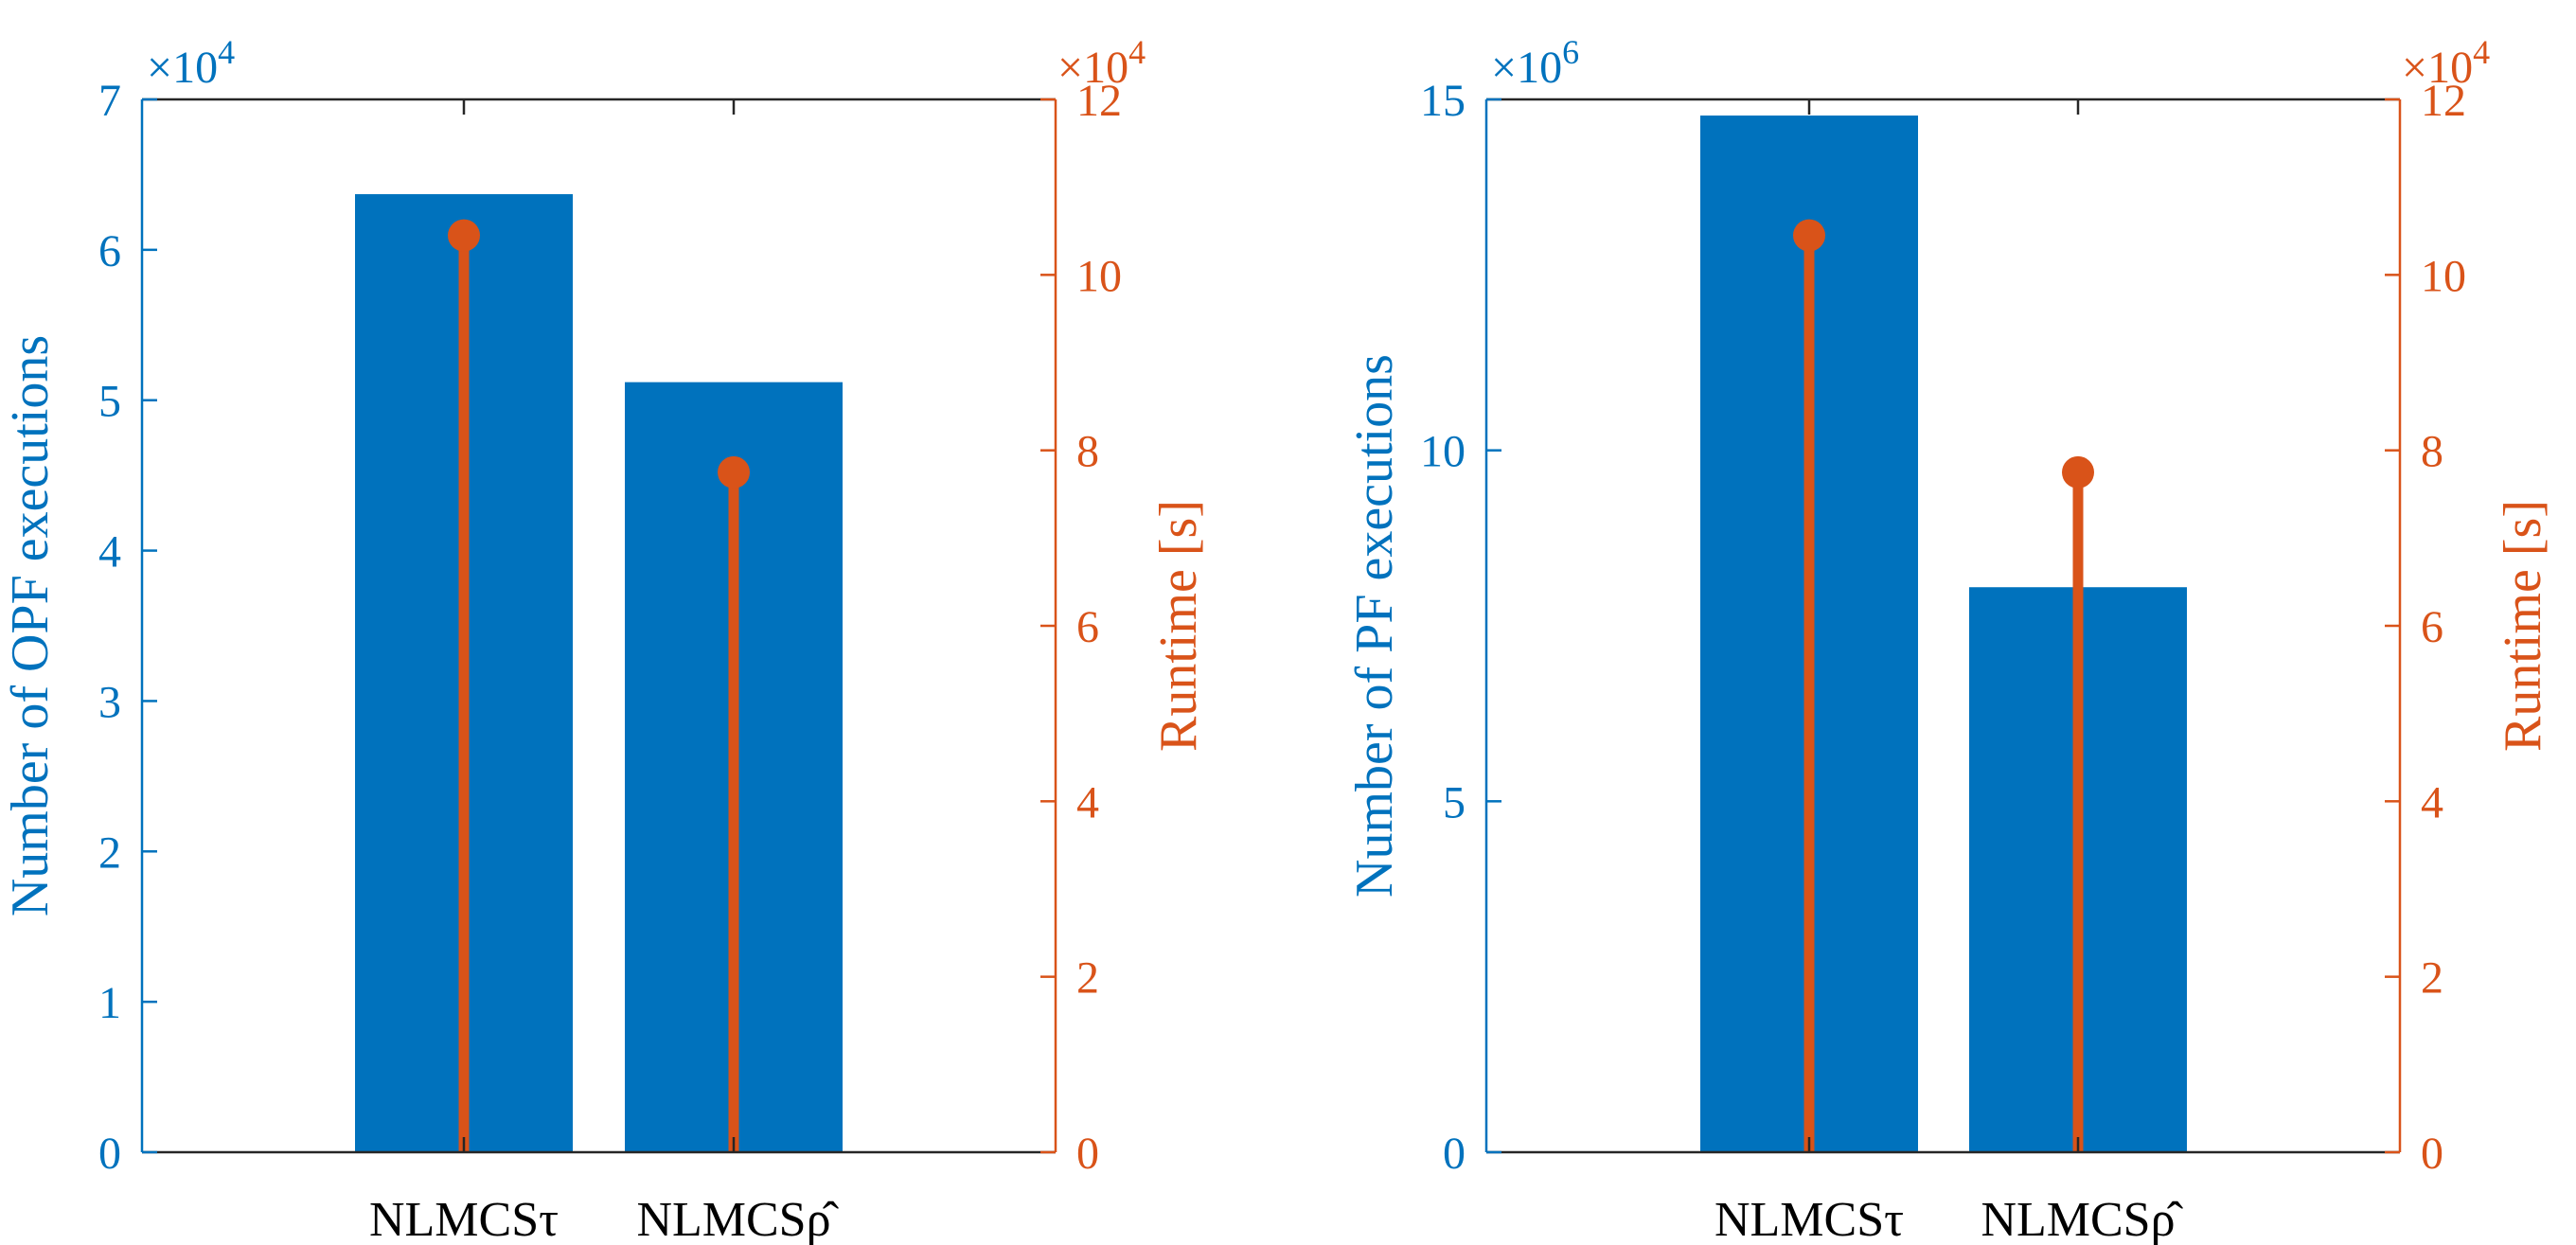 The image size is (2576, 1245). I want to click on left-tick-label: 2, so click(109, 853).